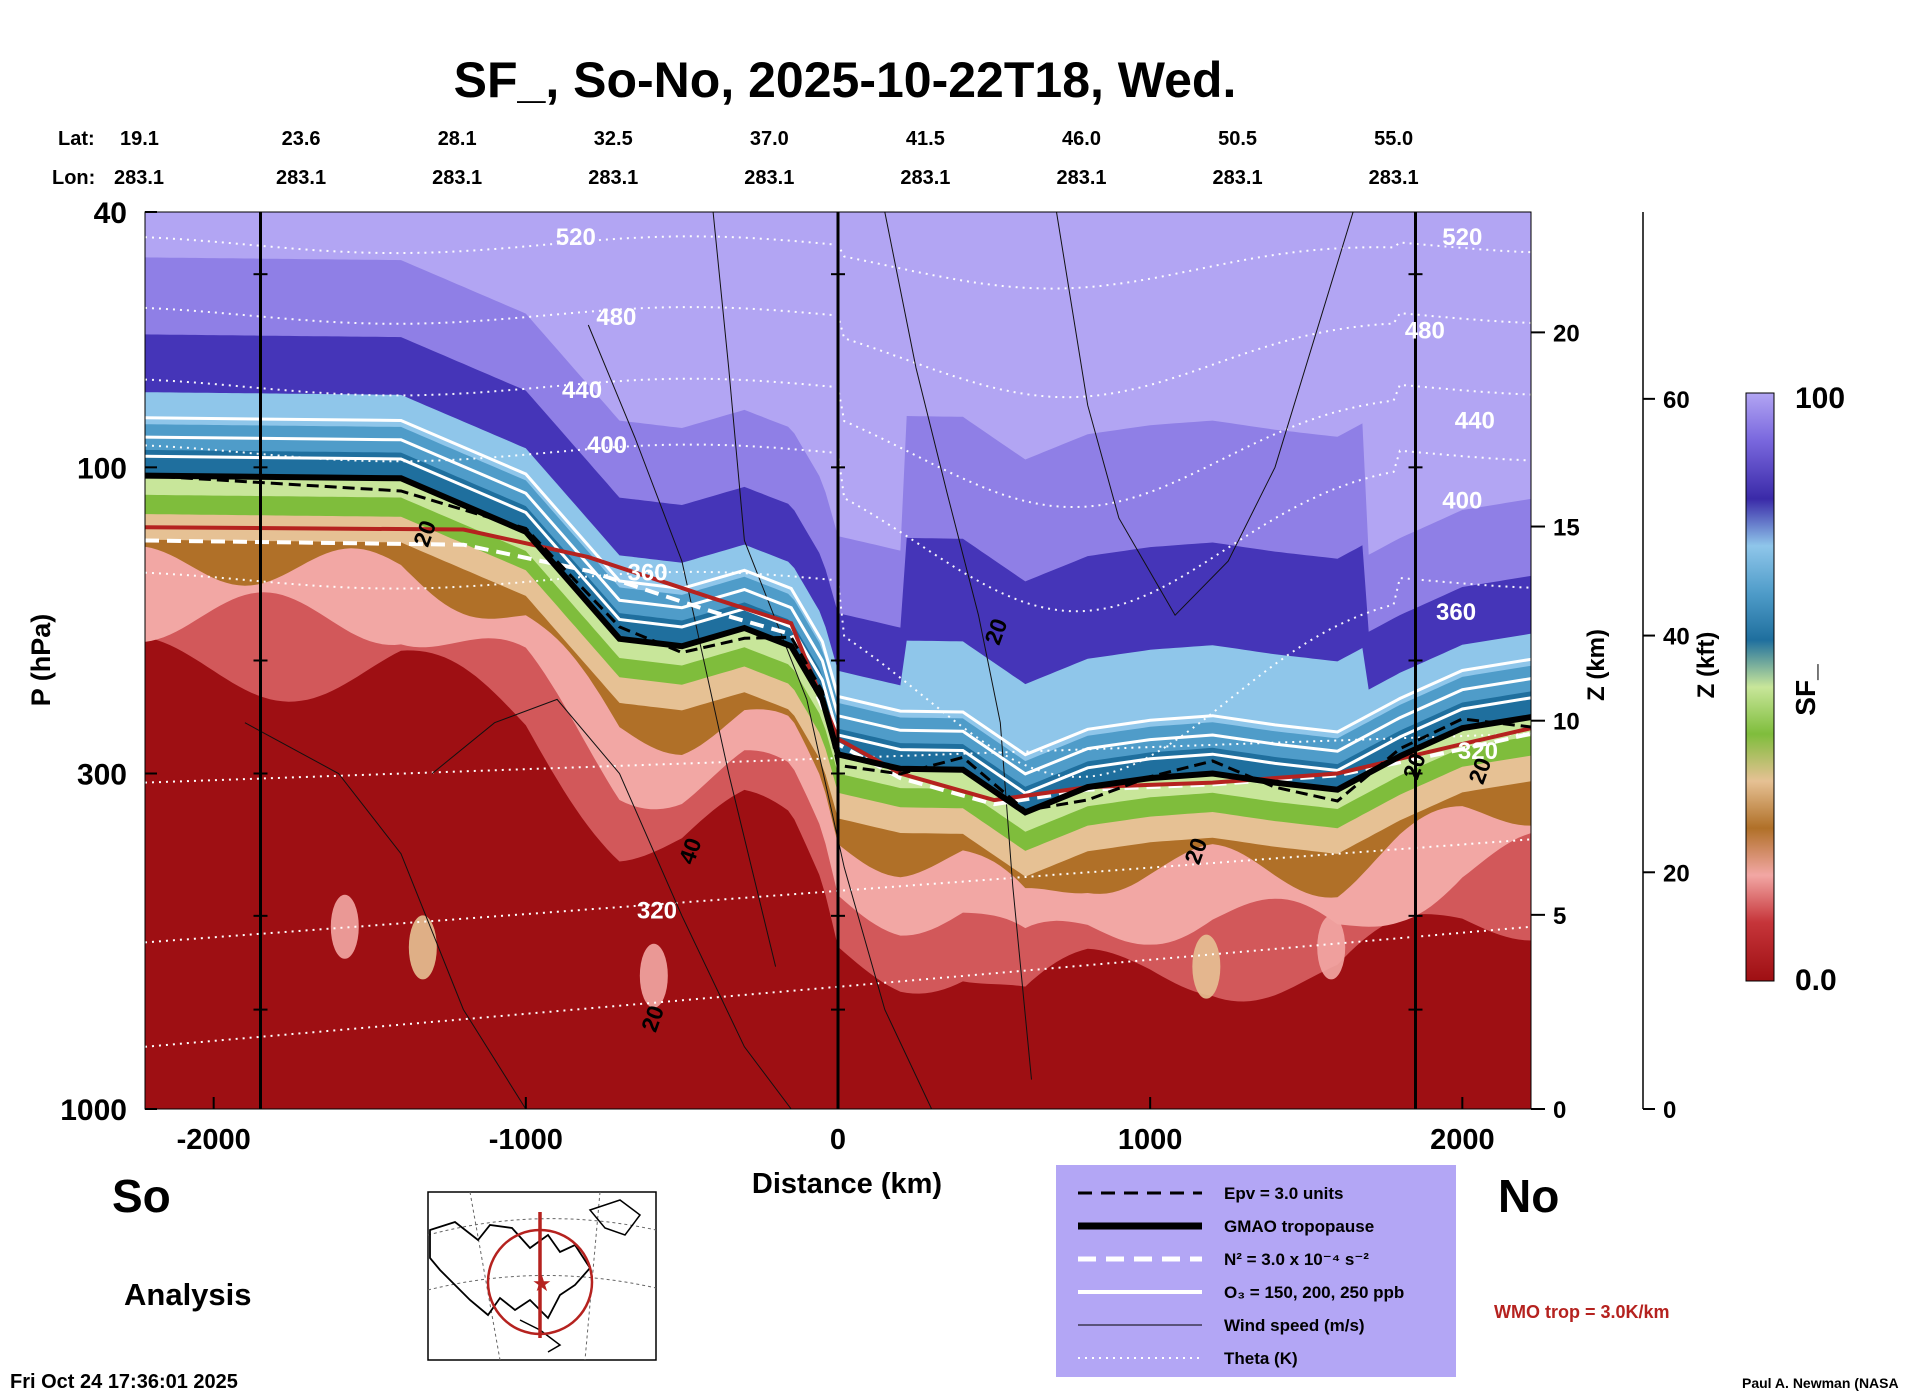 Image resolution: width=1926 pixels, height=1399 pixels. Describe the element at coordinates (1299, 1226) in the screenshot. I see `legend-label: GMAO tropopause` at that location.